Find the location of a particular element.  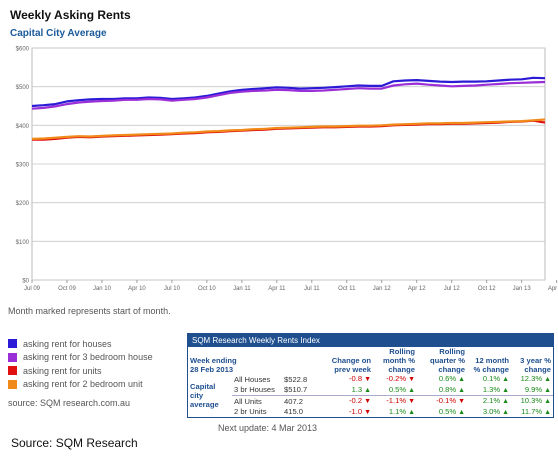

change-cell: 0.6% ▲ is located at coordinates (442, 379).